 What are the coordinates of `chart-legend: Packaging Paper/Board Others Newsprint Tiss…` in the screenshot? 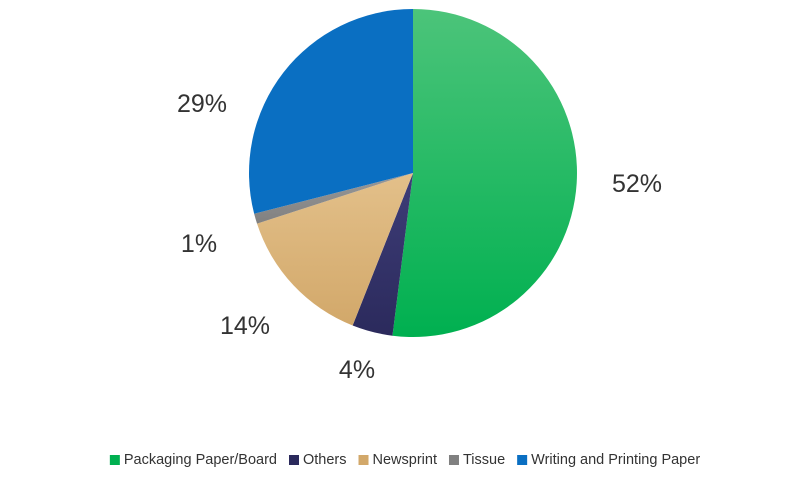 It's located at (404, 460).